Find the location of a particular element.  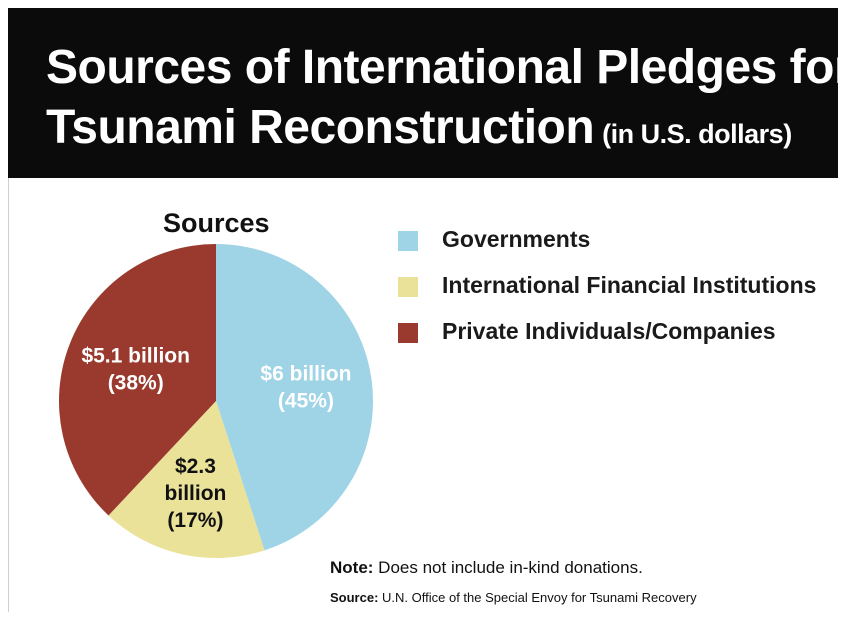

legend-label-financial-institutions: International Financial Institutions is located at coordinates (629, 285).